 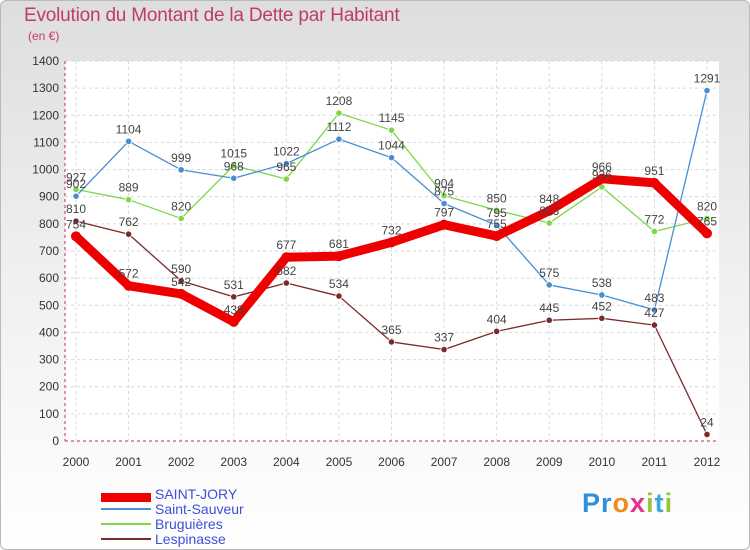 I want to click on y-tick-label: 1000, so click(x=45, y=170).